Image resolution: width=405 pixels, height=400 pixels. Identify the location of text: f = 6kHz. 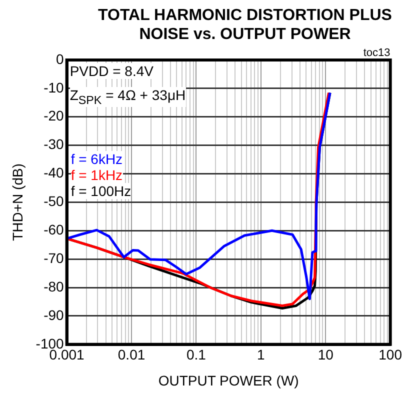
(96, 159).